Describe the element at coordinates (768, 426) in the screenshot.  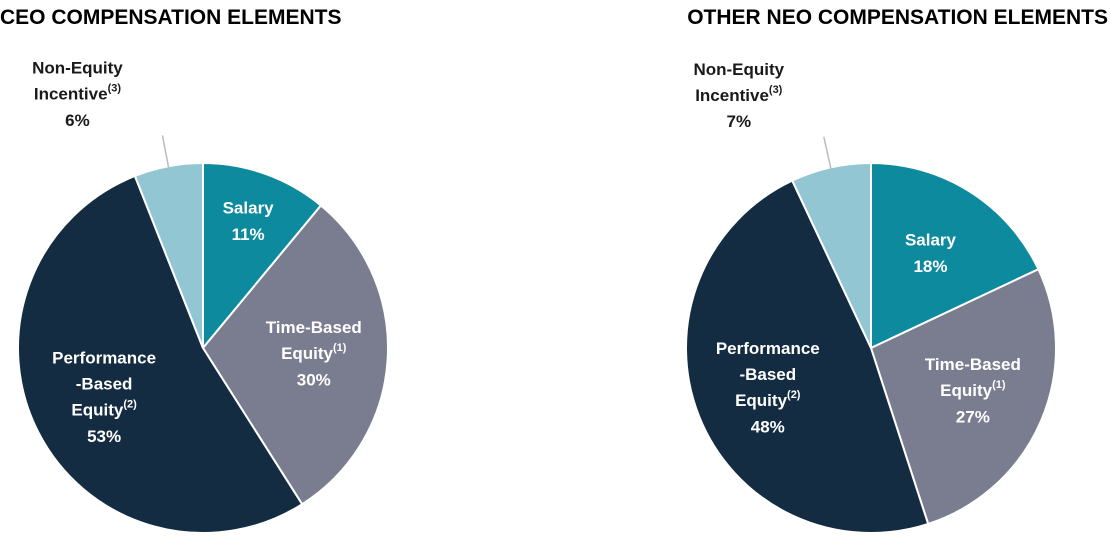
I see `value-label: 48%` at that location.